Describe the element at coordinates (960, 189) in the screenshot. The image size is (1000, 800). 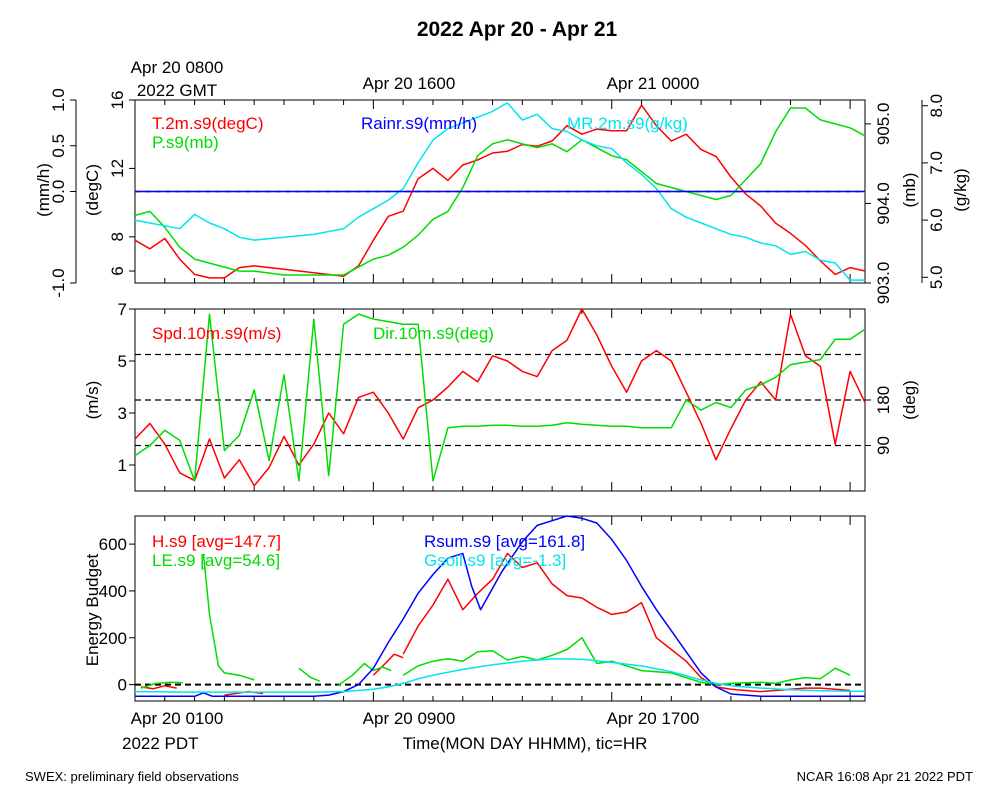
I see `mr-axis-title: (g/kg)` at that location.